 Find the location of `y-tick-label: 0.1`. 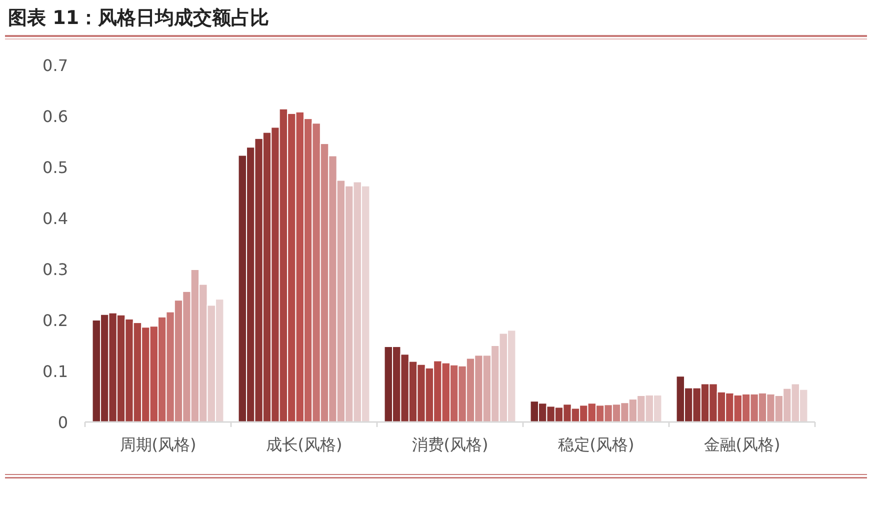

y-tick-label: 0.1 is located at coordinates (55, 371).